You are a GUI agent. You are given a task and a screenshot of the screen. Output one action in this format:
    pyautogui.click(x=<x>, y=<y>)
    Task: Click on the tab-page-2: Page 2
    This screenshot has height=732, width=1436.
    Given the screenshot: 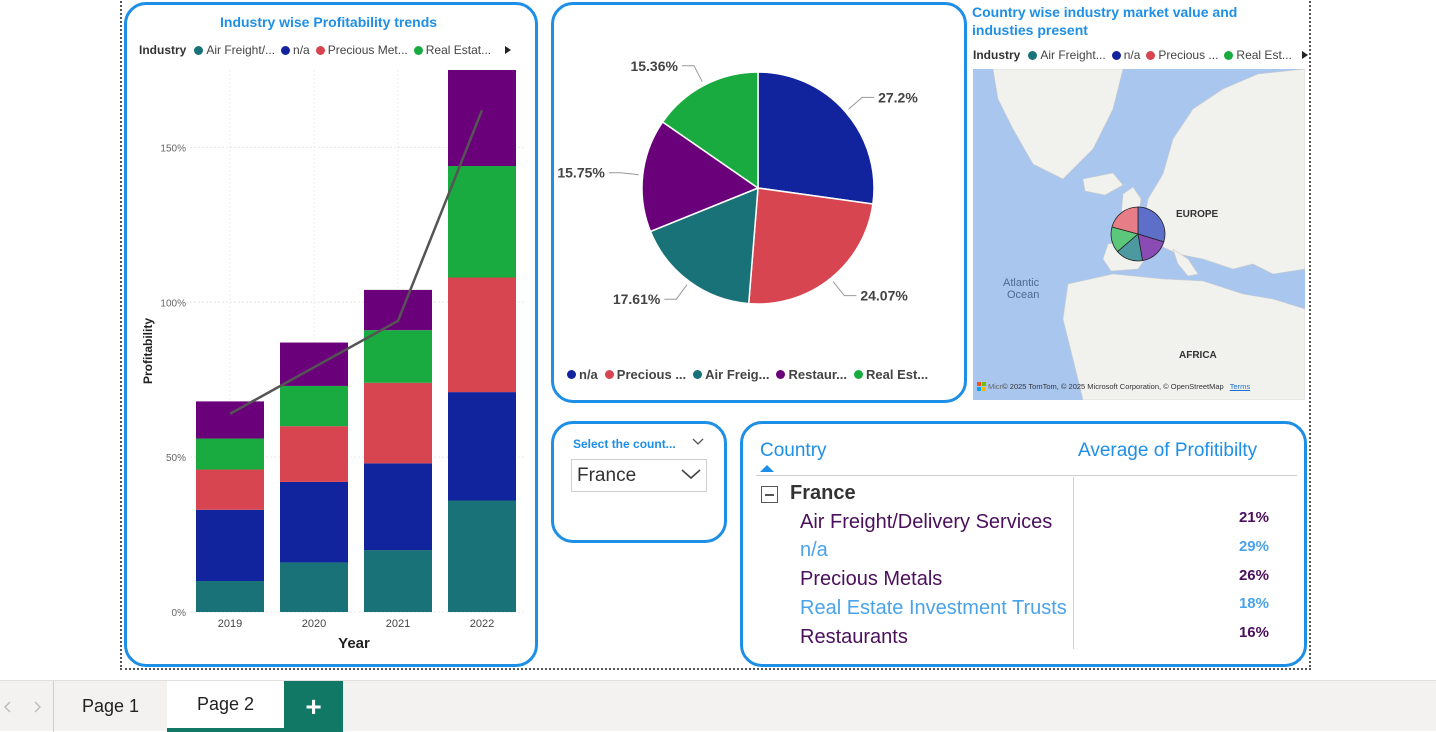 What is the action you would take?
    pyautogui.click(x=225, y=706)
    